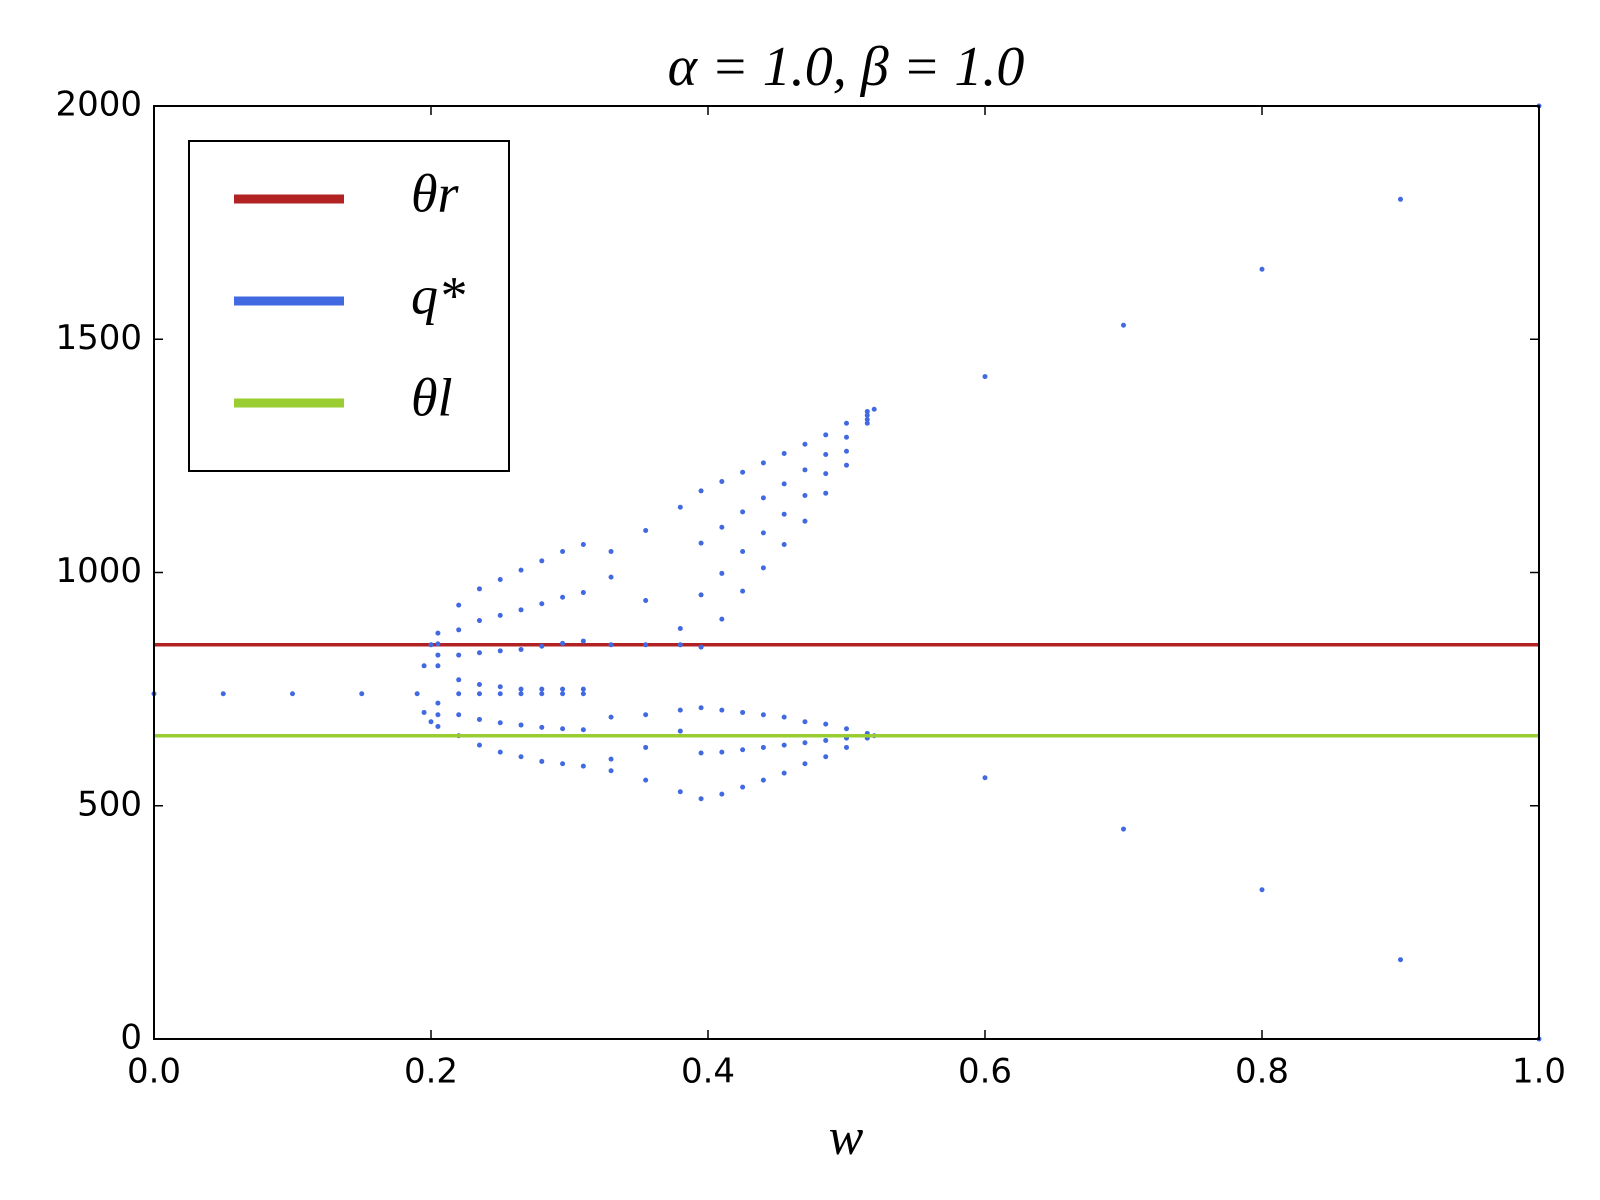 Image resolution: width=1600 pixels, height=1200 pixels. What do you see at coordinates (1539, 1072) in the screenshot?
I see `x-tick-label: 1.0` at bounding box center [1539, 1072].